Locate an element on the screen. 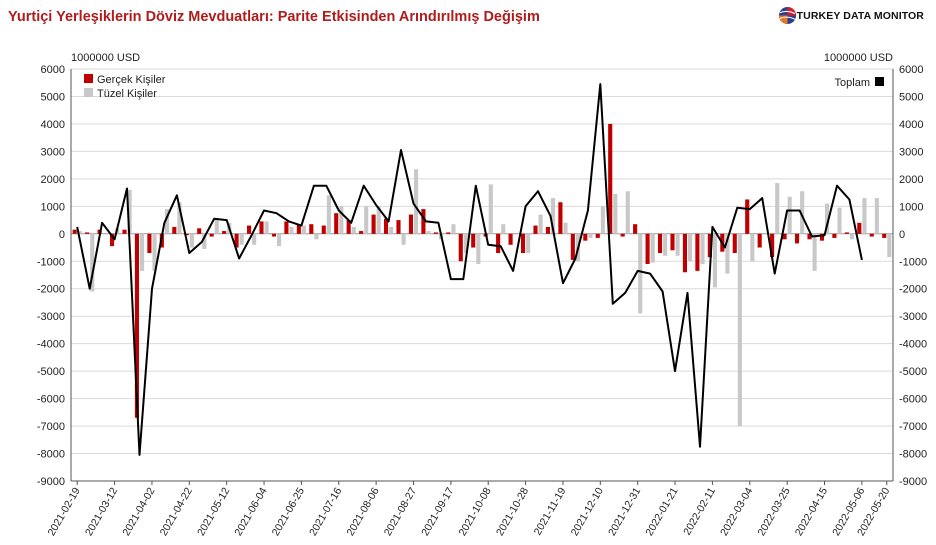 This screenshot has height=545, width=936. brand-name: TURKEY DATA MONITOR is located at coordinates (860, 15).